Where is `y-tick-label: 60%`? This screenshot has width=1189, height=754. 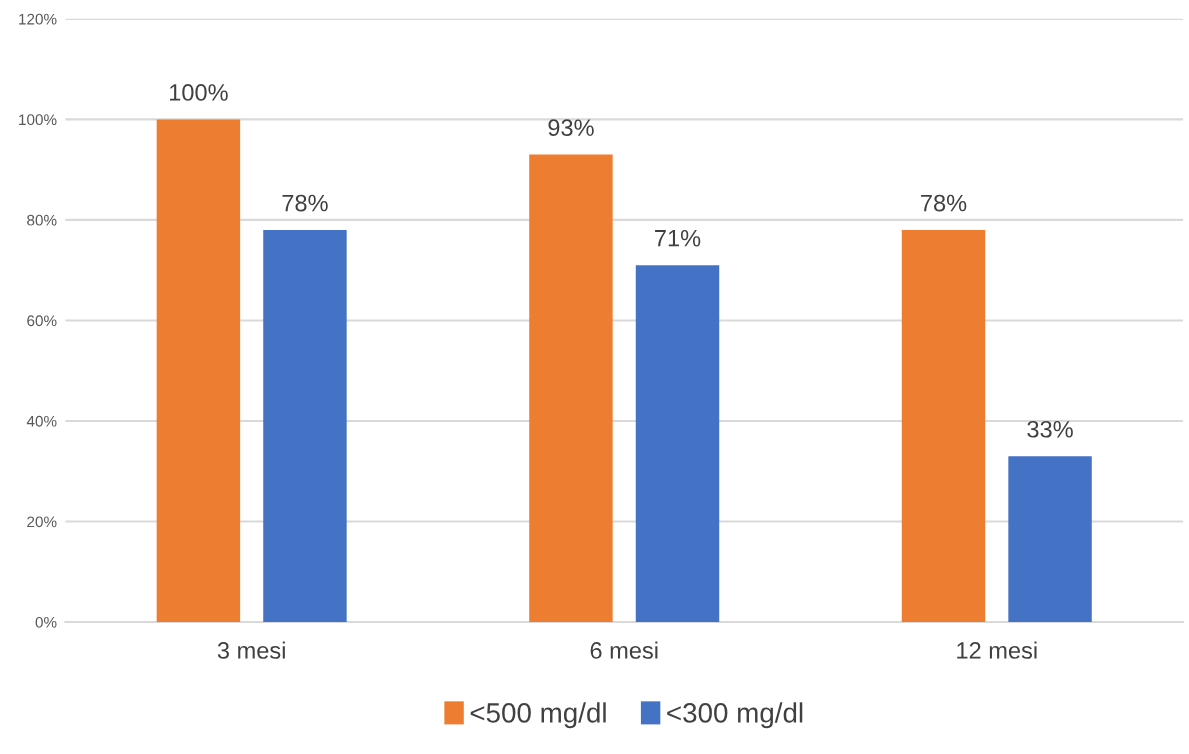
y-tick-label: 60% is located at coordinates (42, 321).